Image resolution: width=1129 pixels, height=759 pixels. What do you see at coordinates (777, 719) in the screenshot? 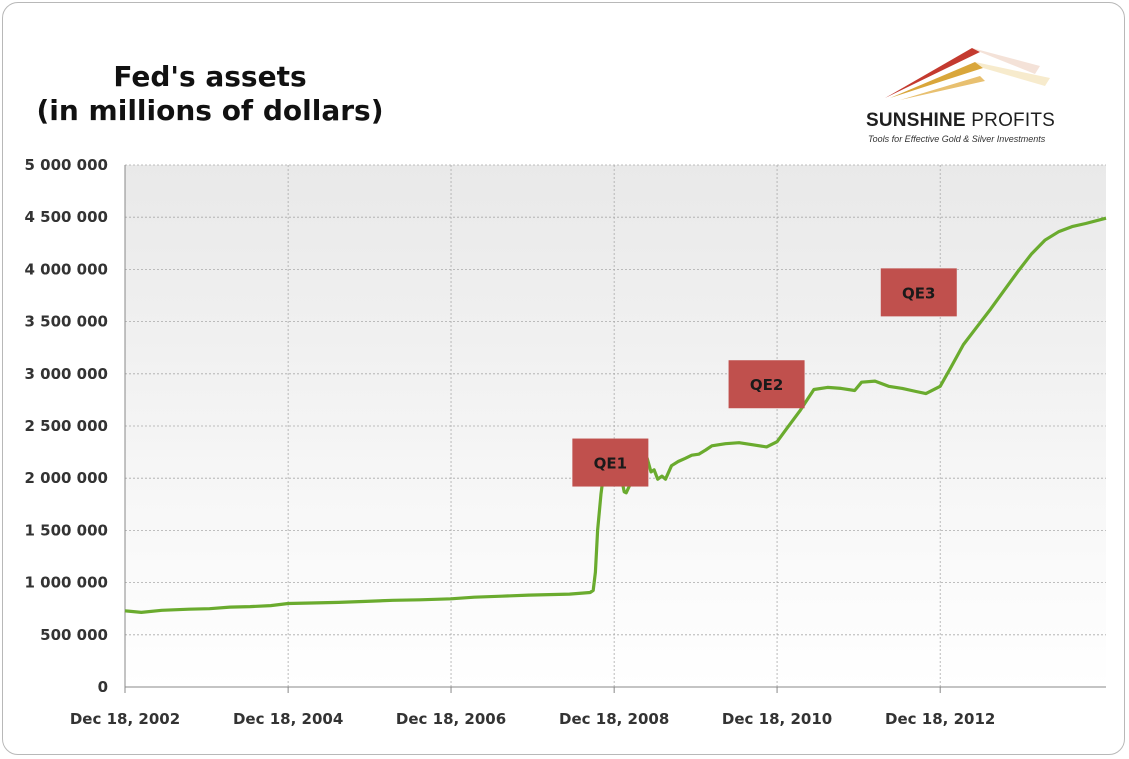
I see `x-tick-label: Dec 18, 2010` at bounding box center [777, 719].